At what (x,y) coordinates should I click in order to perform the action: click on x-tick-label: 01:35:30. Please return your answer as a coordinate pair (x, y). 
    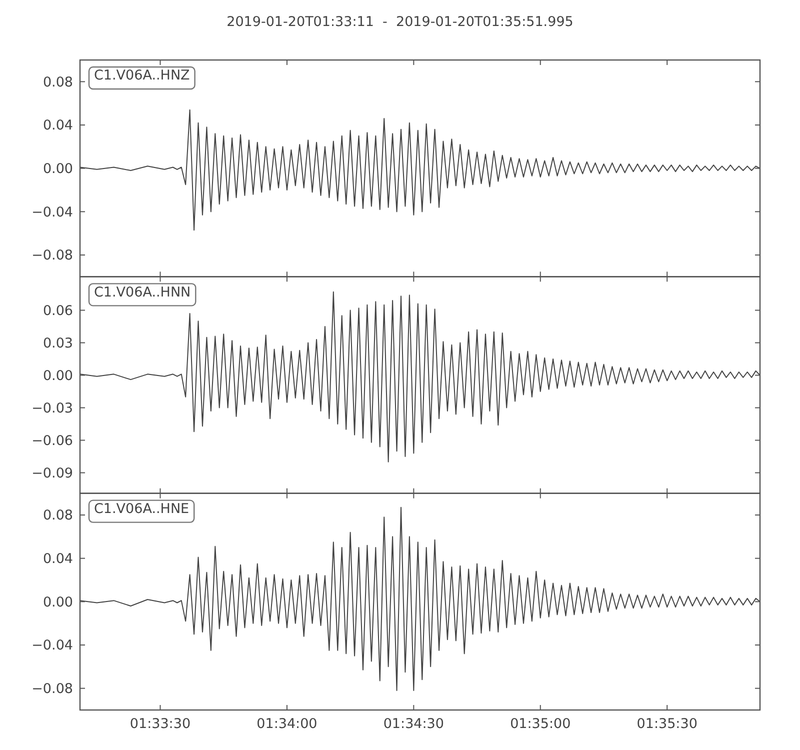
    Looking at the image, I should click on (667, 724).